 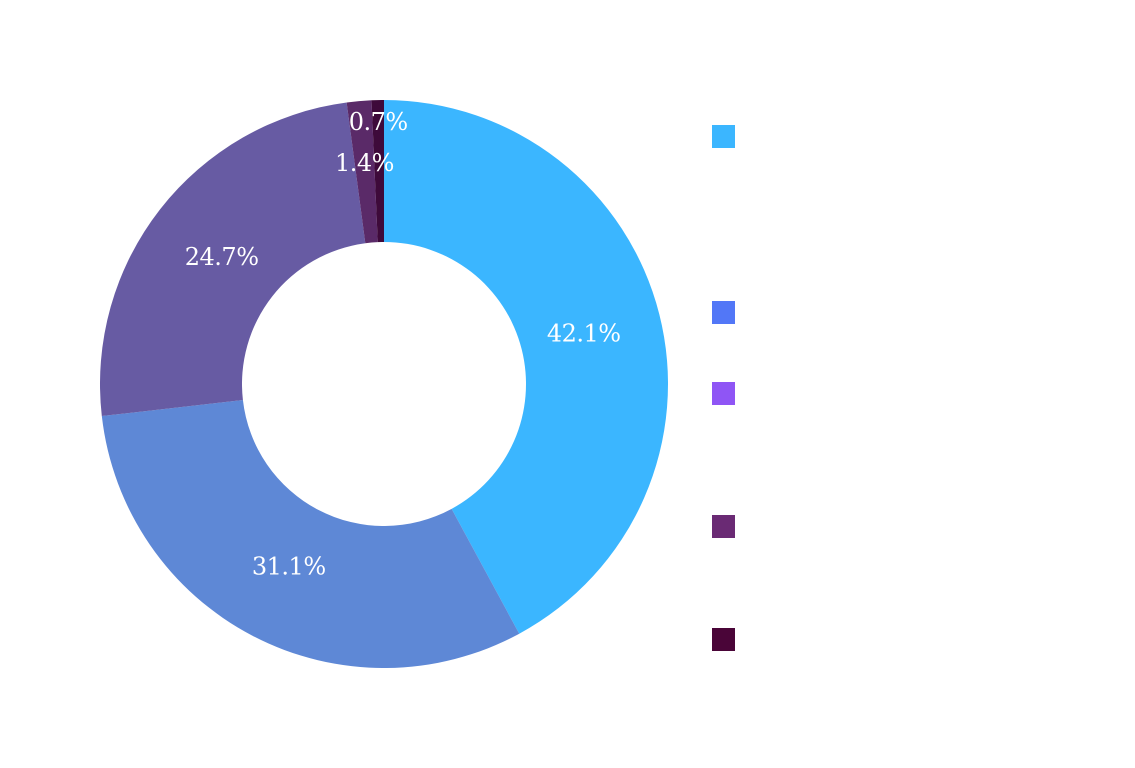 I want to click on slice-label-1: 42.1%, so click(x=584, y=333).